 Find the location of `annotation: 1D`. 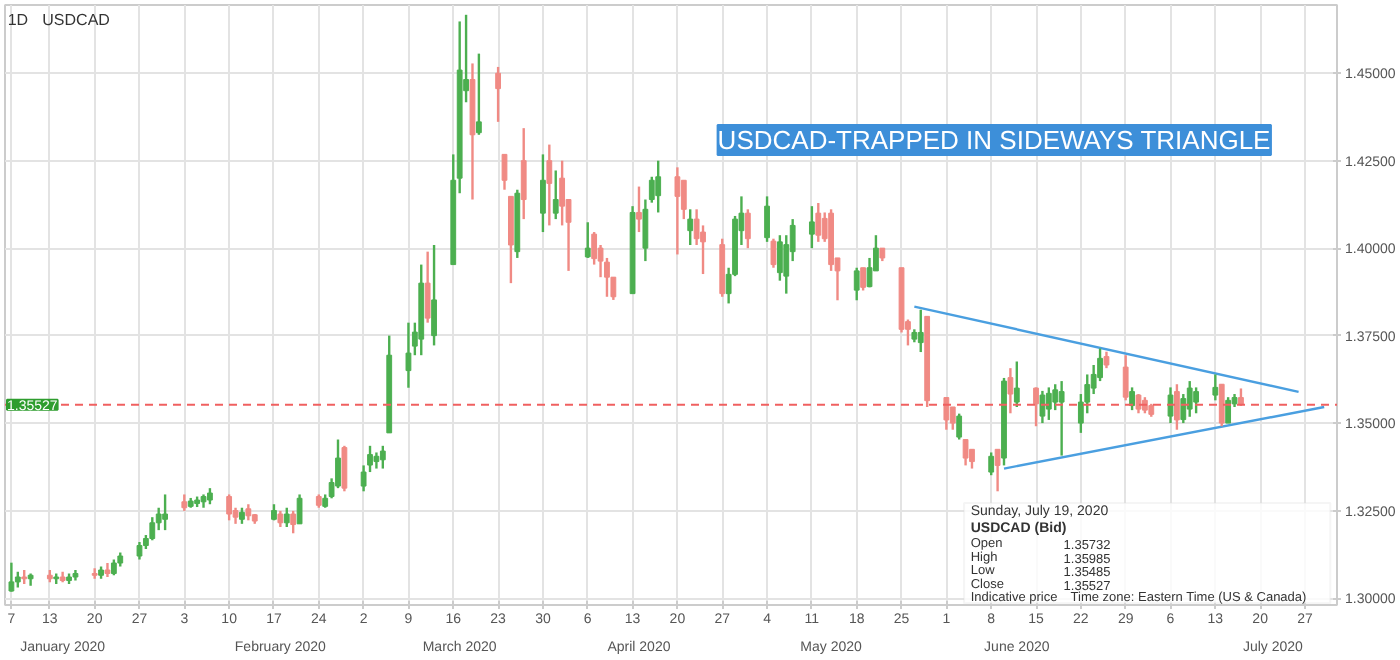

annotation: 1D is located at coordinates (18, 20).